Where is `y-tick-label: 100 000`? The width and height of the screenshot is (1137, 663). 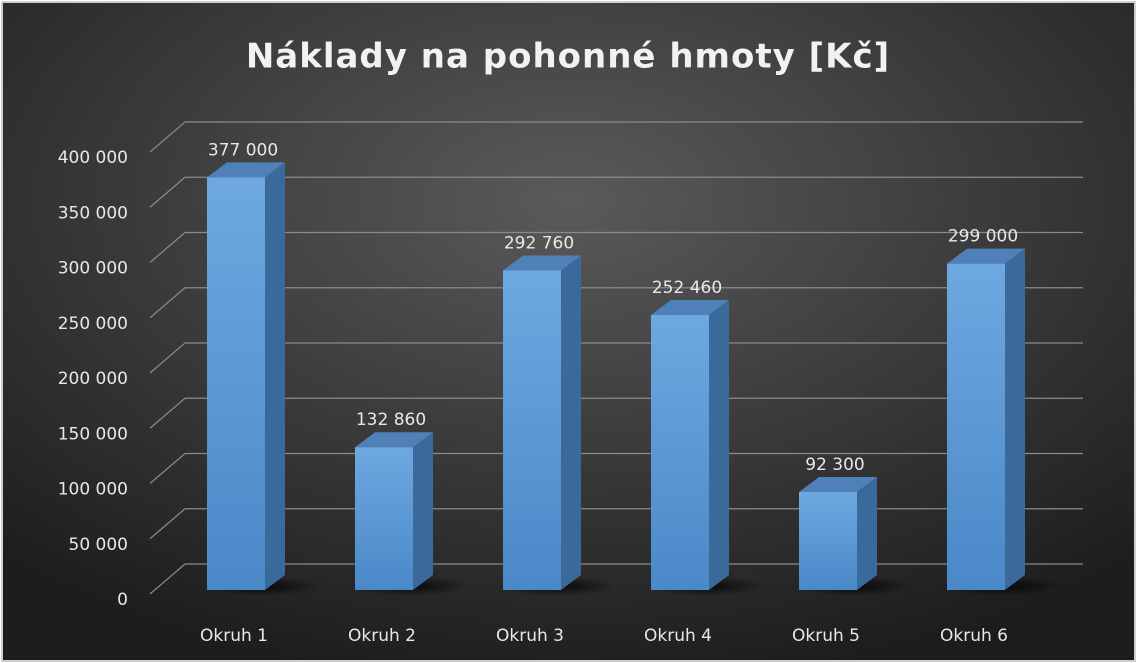 y-tick-label: 100 000 is located at coordinates (93, 490).